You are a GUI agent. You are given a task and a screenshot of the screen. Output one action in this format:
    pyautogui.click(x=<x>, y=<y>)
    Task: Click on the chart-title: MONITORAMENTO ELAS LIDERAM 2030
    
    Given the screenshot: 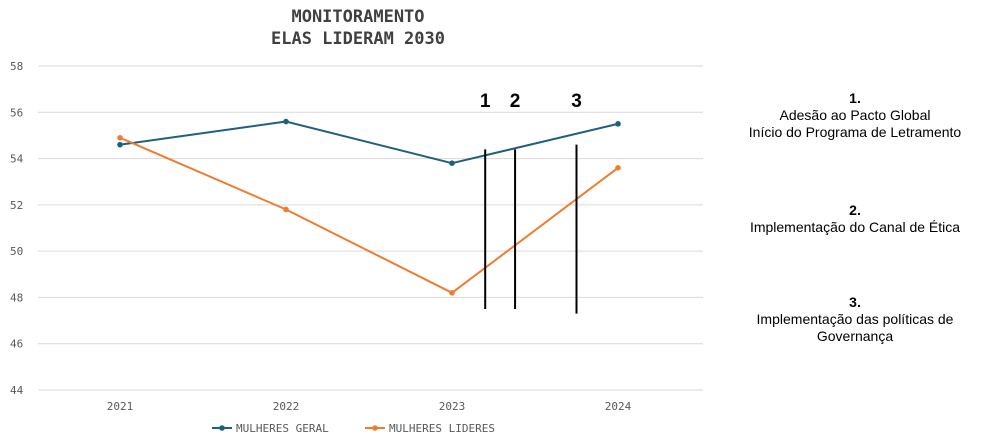 What is the action you would take?
    pyautogui.click(x=358, y=28)
    